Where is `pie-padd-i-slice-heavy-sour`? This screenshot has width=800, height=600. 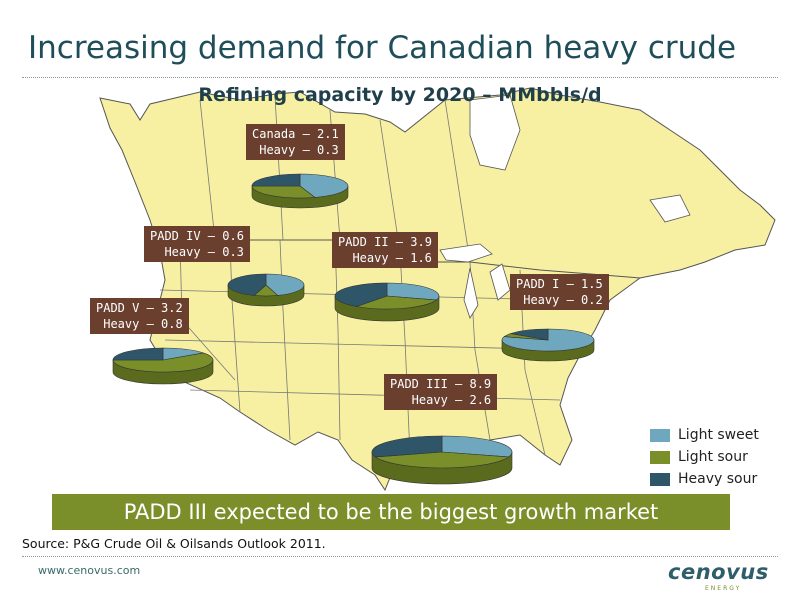 pie-padd-i-slice-heavy-sour is located at coordinates (529, 334).